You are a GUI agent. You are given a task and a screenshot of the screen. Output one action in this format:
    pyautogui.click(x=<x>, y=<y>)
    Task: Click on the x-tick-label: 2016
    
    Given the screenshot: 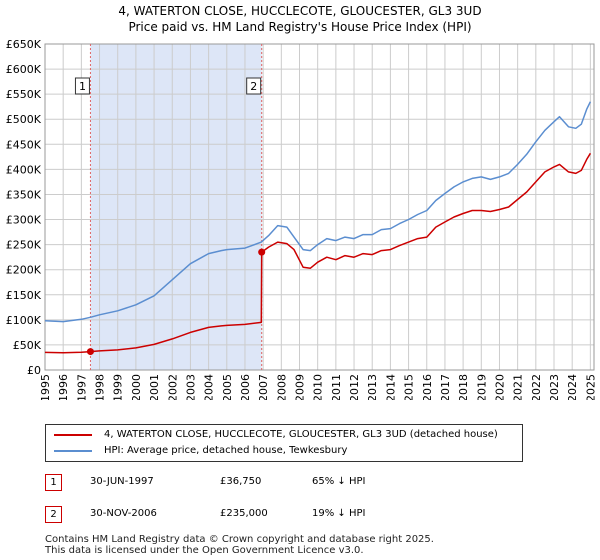 What is the action you would take?
    pyautogui.click(x=427, y=387)
    